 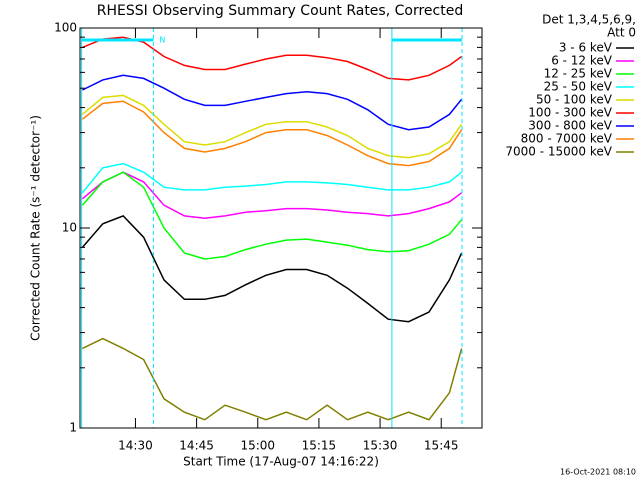 What do you see at coordinates (570, 126) in the screenshot?
I see `legend-label: 300 - 800 keV` at bounding box center [570, 126].